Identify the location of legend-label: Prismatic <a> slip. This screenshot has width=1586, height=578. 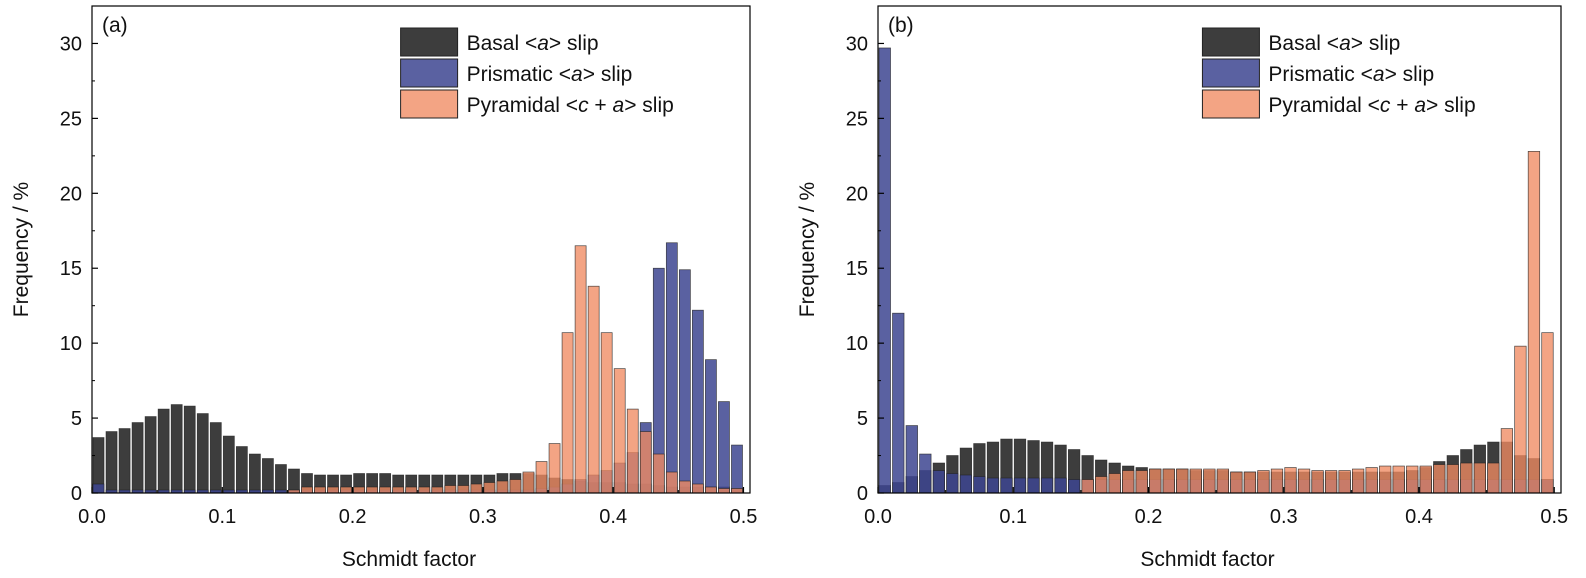
(1351, 74).